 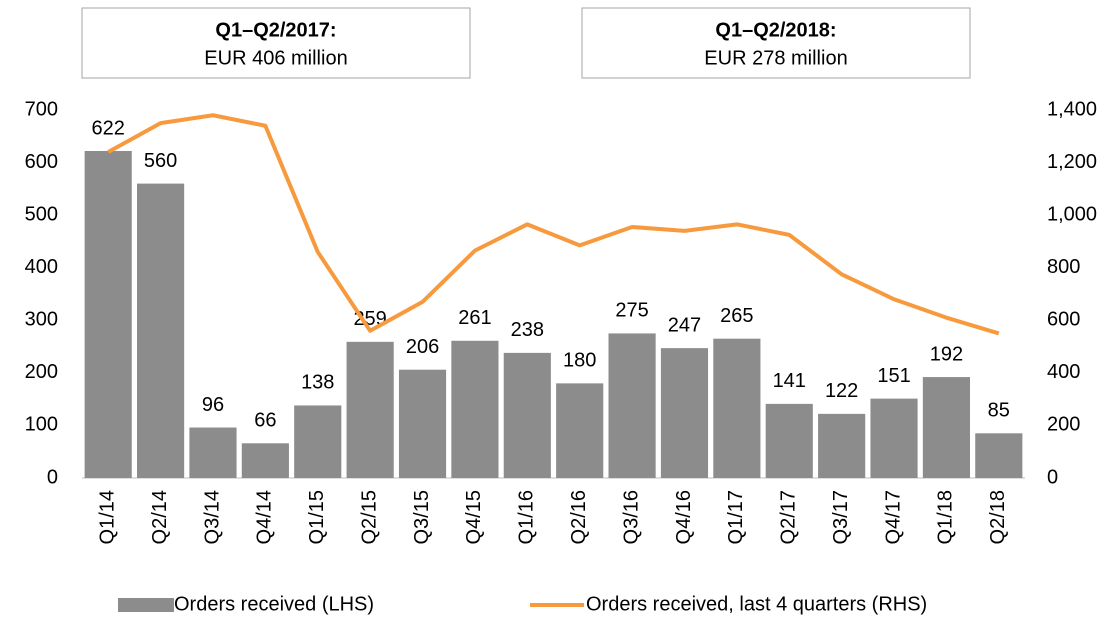 What do you see at coordinates (631, 311) in the screenshot?
I see `data-label: 275` at bounding box center [631, 311].